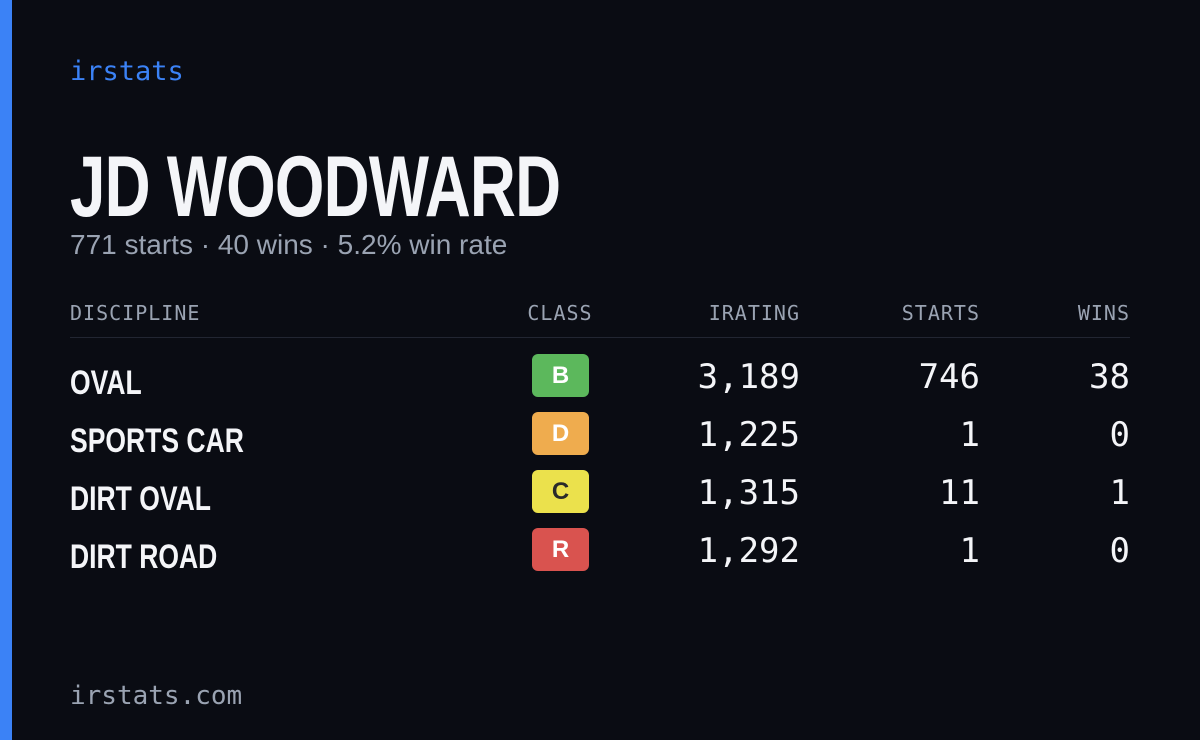 This screenshot has width=1200, height=740. Describe the element at coordinates (560, 433) in the screenshot. I see `class-badge: D` at that location.